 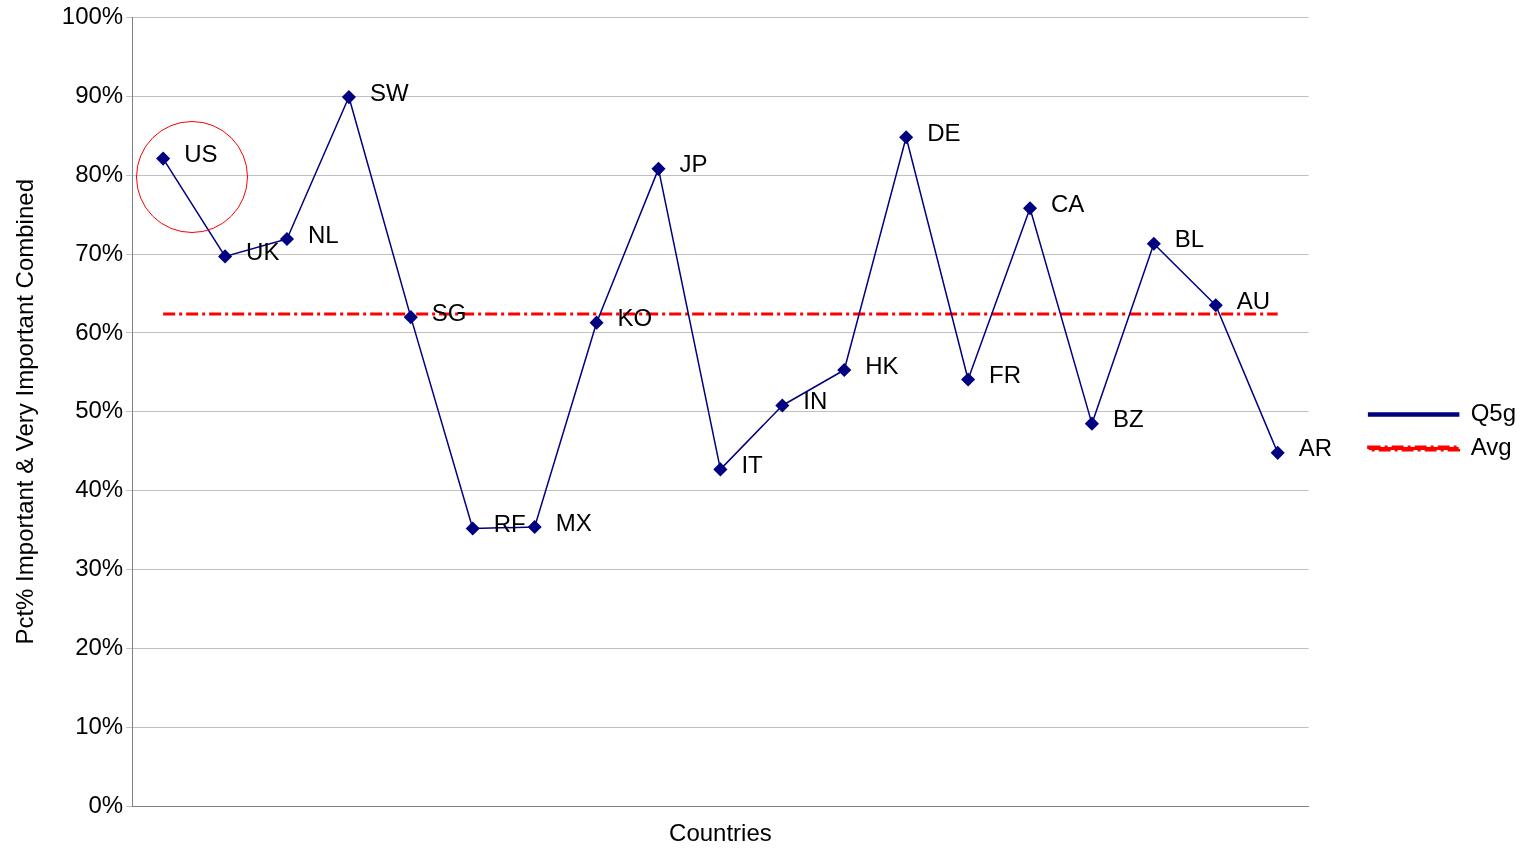 What do you see at coordinates (573, 522) in the screenshot?
I see `data-label: MX` at bounding box center [573, 522].